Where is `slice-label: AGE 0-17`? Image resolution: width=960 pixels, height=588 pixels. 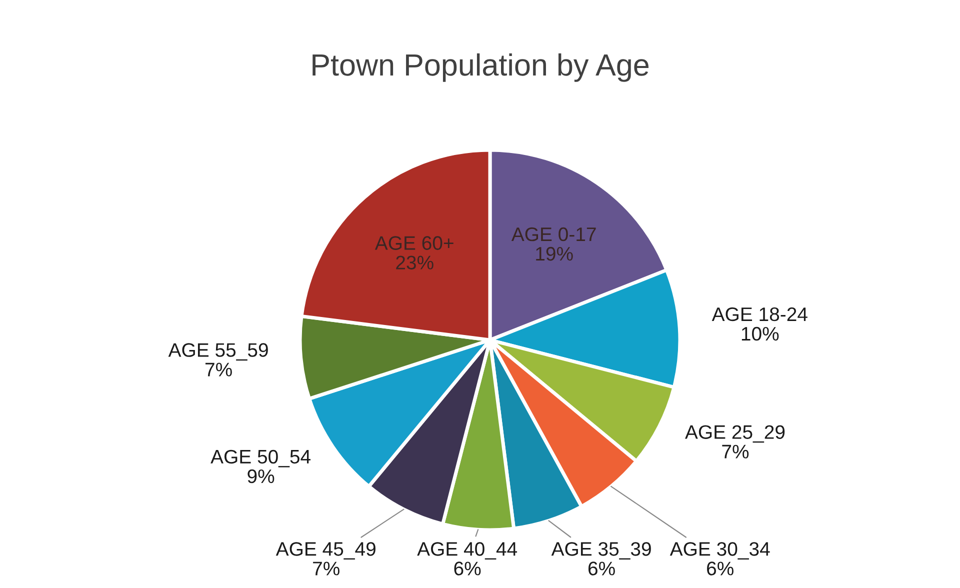 slice-label: AGE 0-17 is located at coordinates (553, 234).